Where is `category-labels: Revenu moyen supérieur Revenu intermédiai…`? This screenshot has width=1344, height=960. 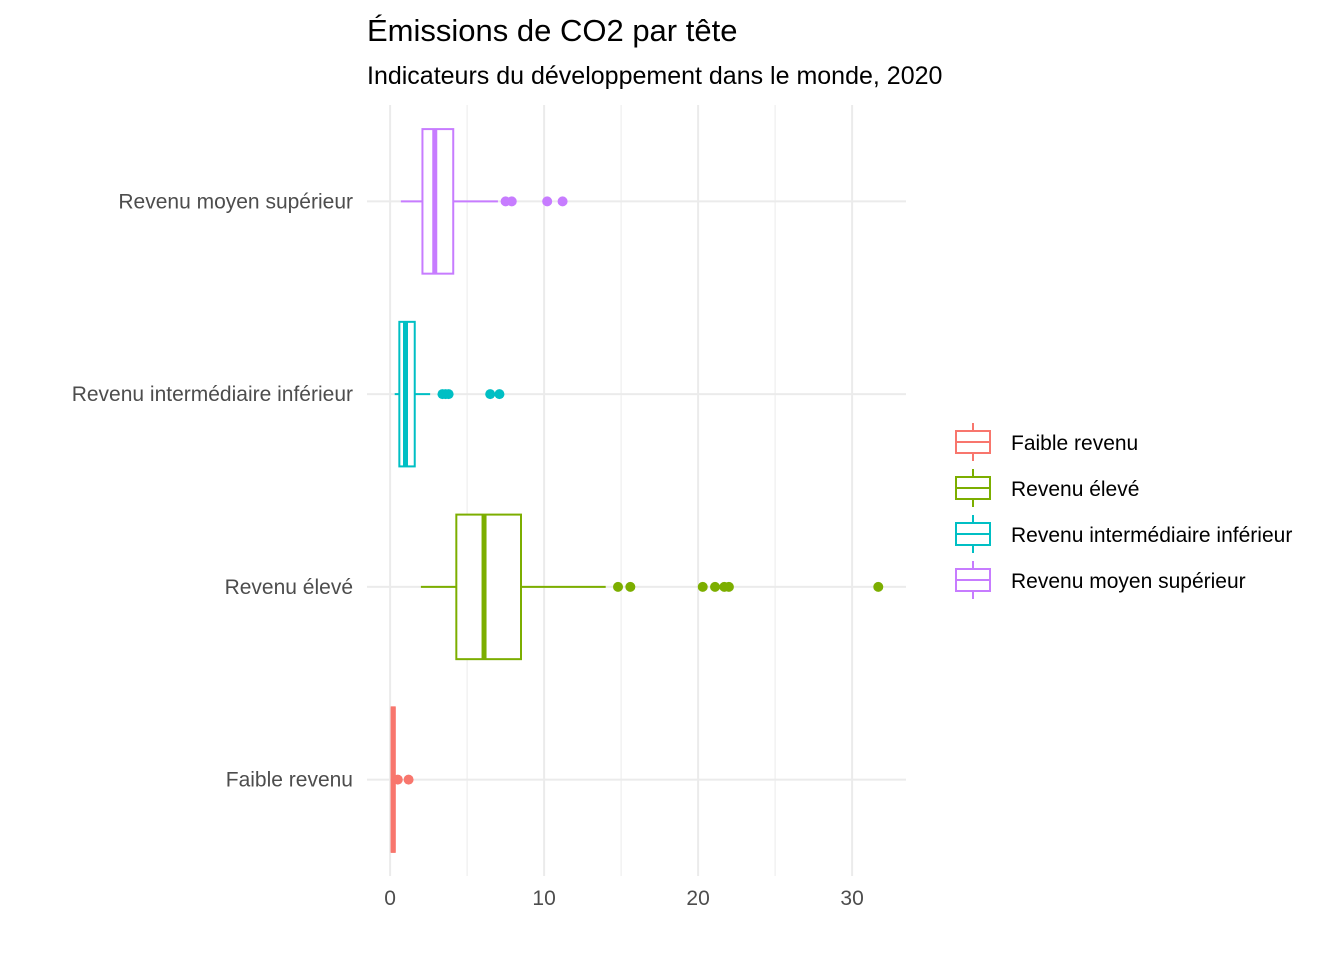 category-labels: Revenu moyen supérieur Revenu intermédiai… is located at coordinates (212, 490).